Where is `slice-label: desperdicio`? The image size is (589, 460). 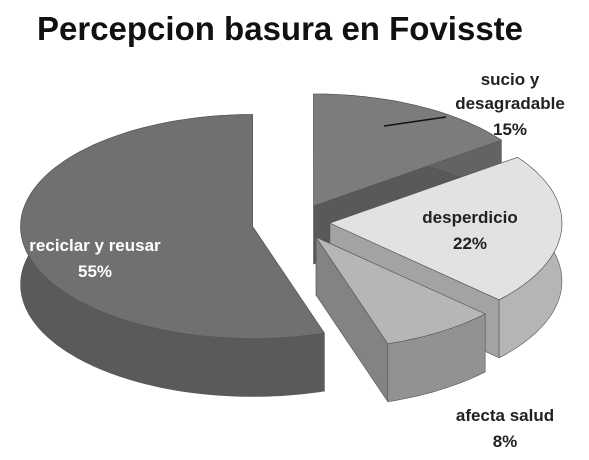 slice-label: desperdicio is located at coordinates (470, 217).